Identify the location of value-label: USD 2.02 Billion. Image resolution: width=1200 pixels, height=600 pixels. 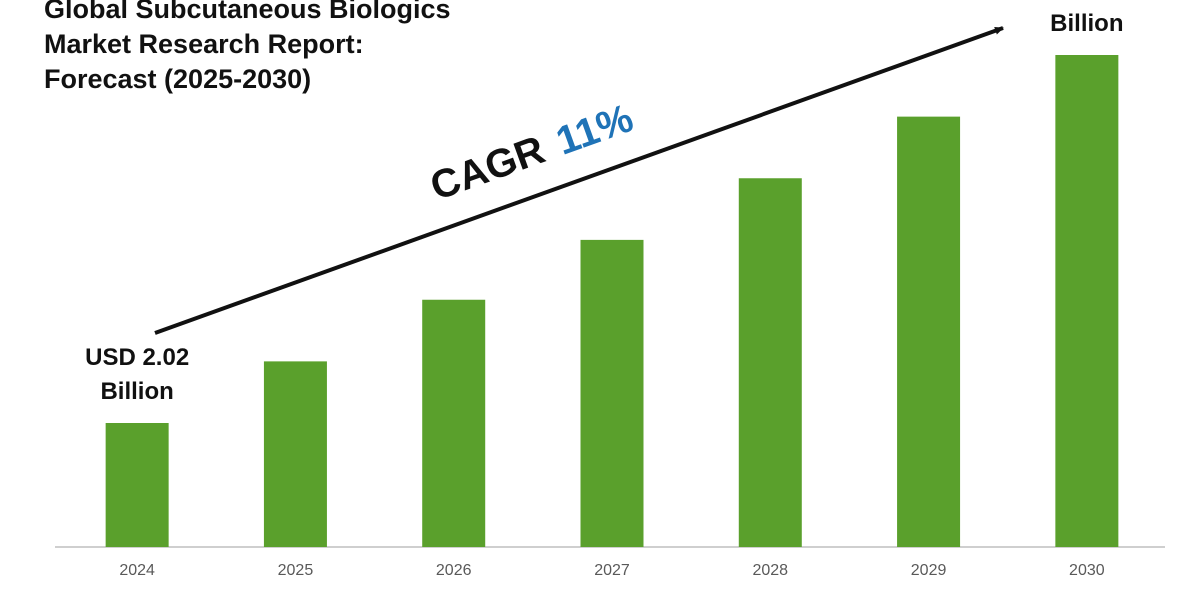
(137, 374).